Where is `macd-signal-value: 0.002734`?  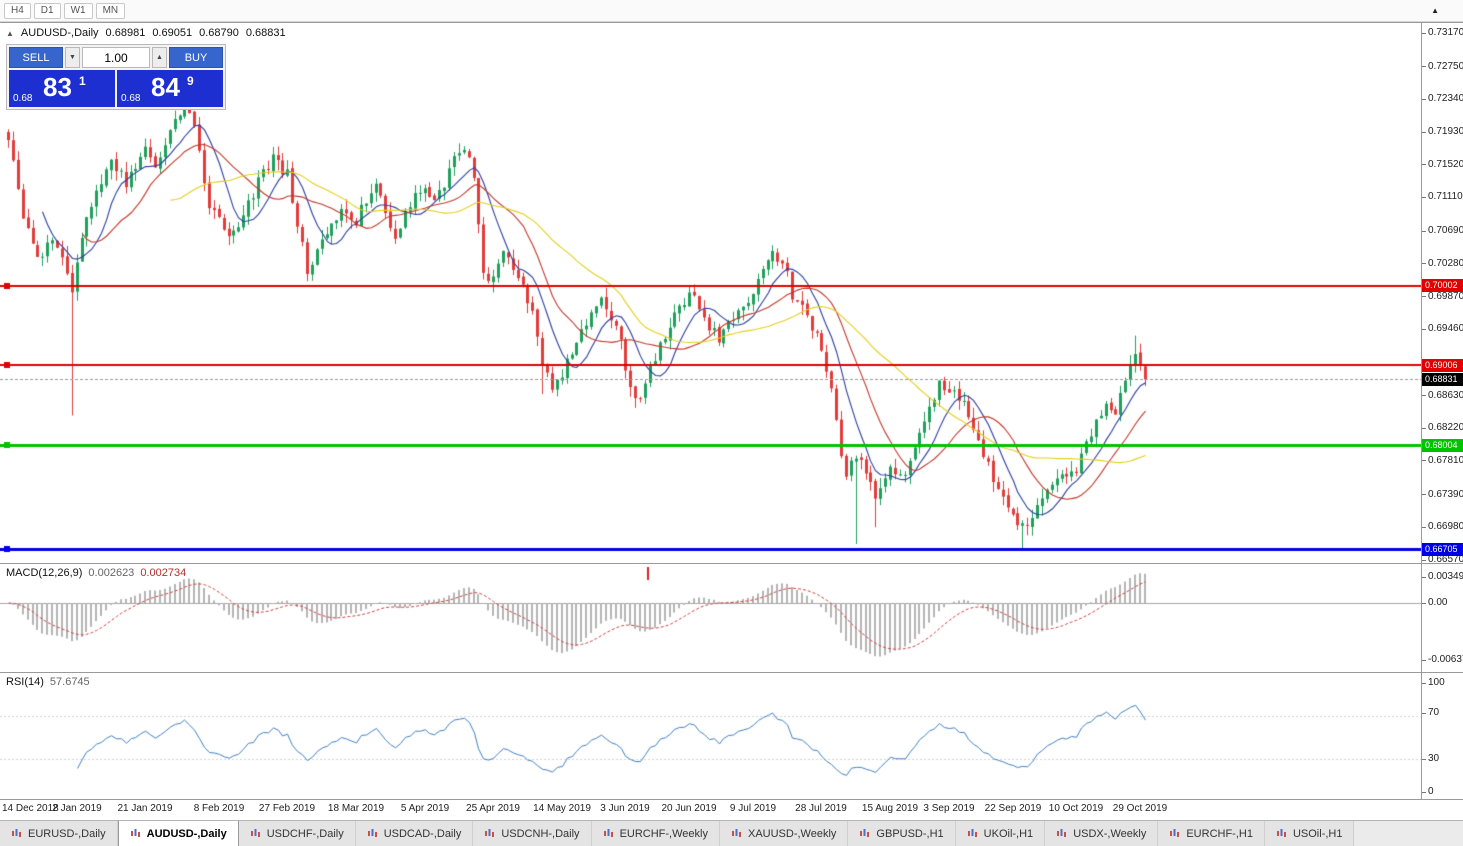 macd-signal-value: 0.002734 is located at coordinates (163, 573).